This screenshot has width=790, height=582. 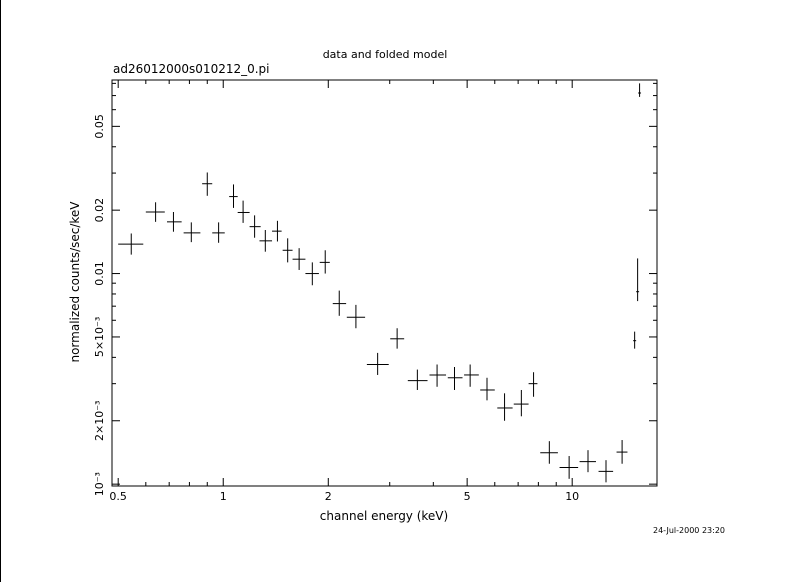 What do you see at coordinates (384, 516) in the screenshot?
I see `x-axis-label: channel energy (keV)` at bounding box center [384, 516].